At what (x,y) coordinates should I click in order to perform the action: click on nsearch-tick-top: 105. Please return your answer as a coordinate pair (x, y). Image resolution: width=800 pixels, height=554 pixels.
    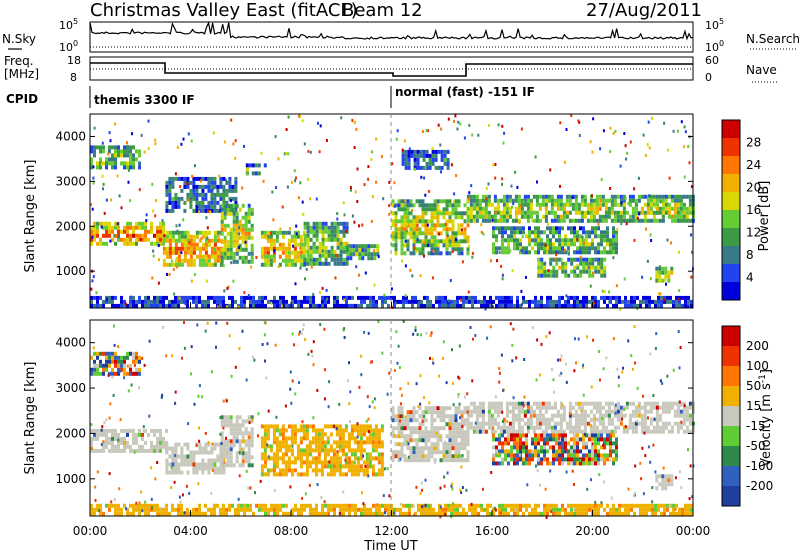
    Looking at the image, I should click on (714, 24).